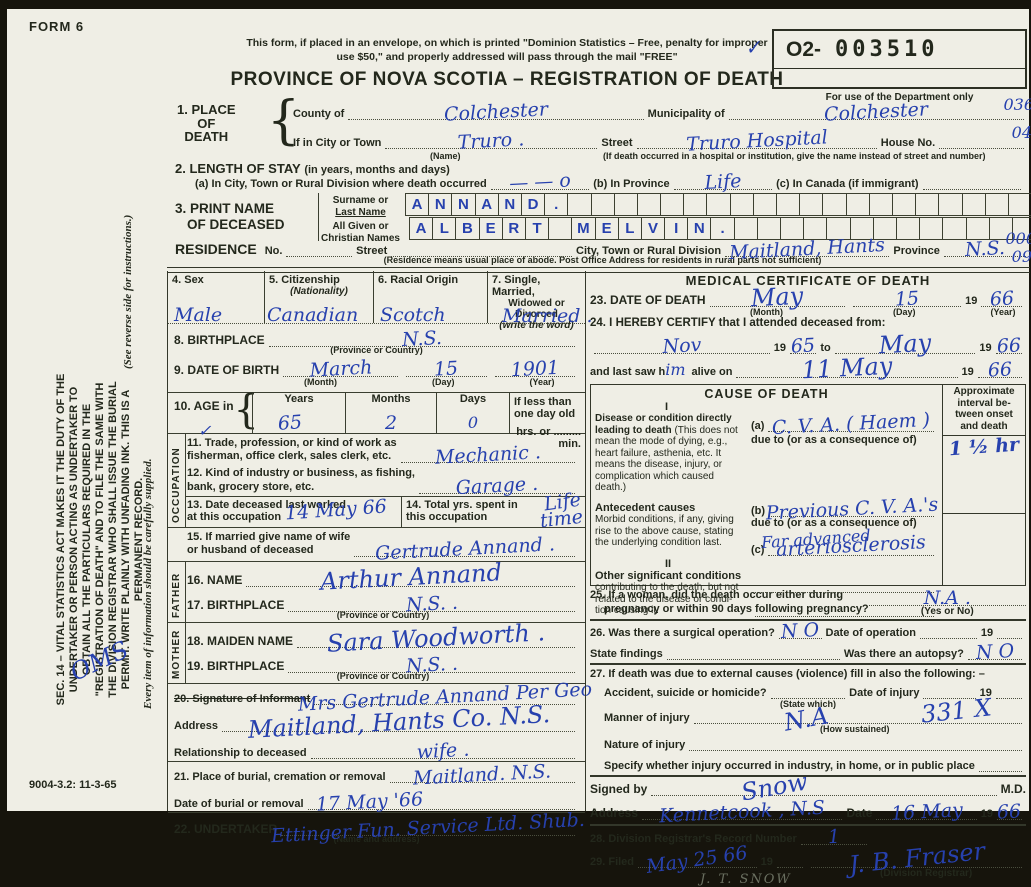 This screenshot has width=1031, height=887. Describe the element at coordinates (446, 369) in the screenshot. I see `dob-day-field: 15` at that location.